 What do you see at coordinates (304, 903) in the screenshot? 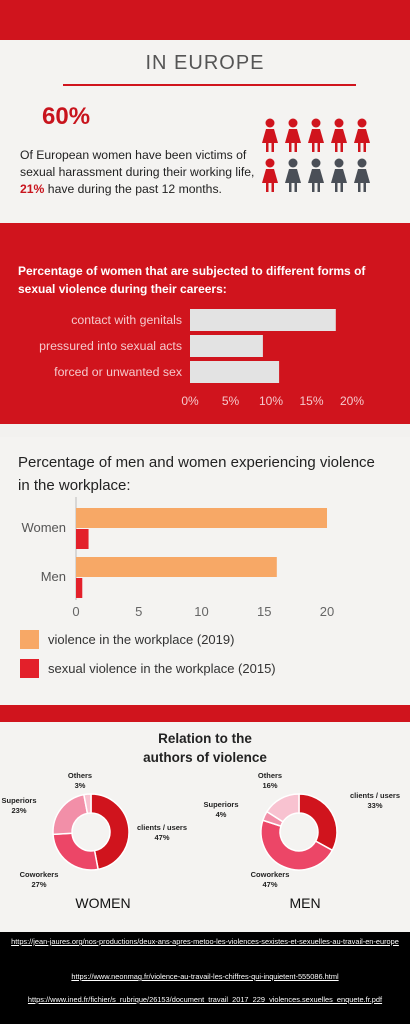
I see `donut-title: MEN` at bounding box center [304, 903].